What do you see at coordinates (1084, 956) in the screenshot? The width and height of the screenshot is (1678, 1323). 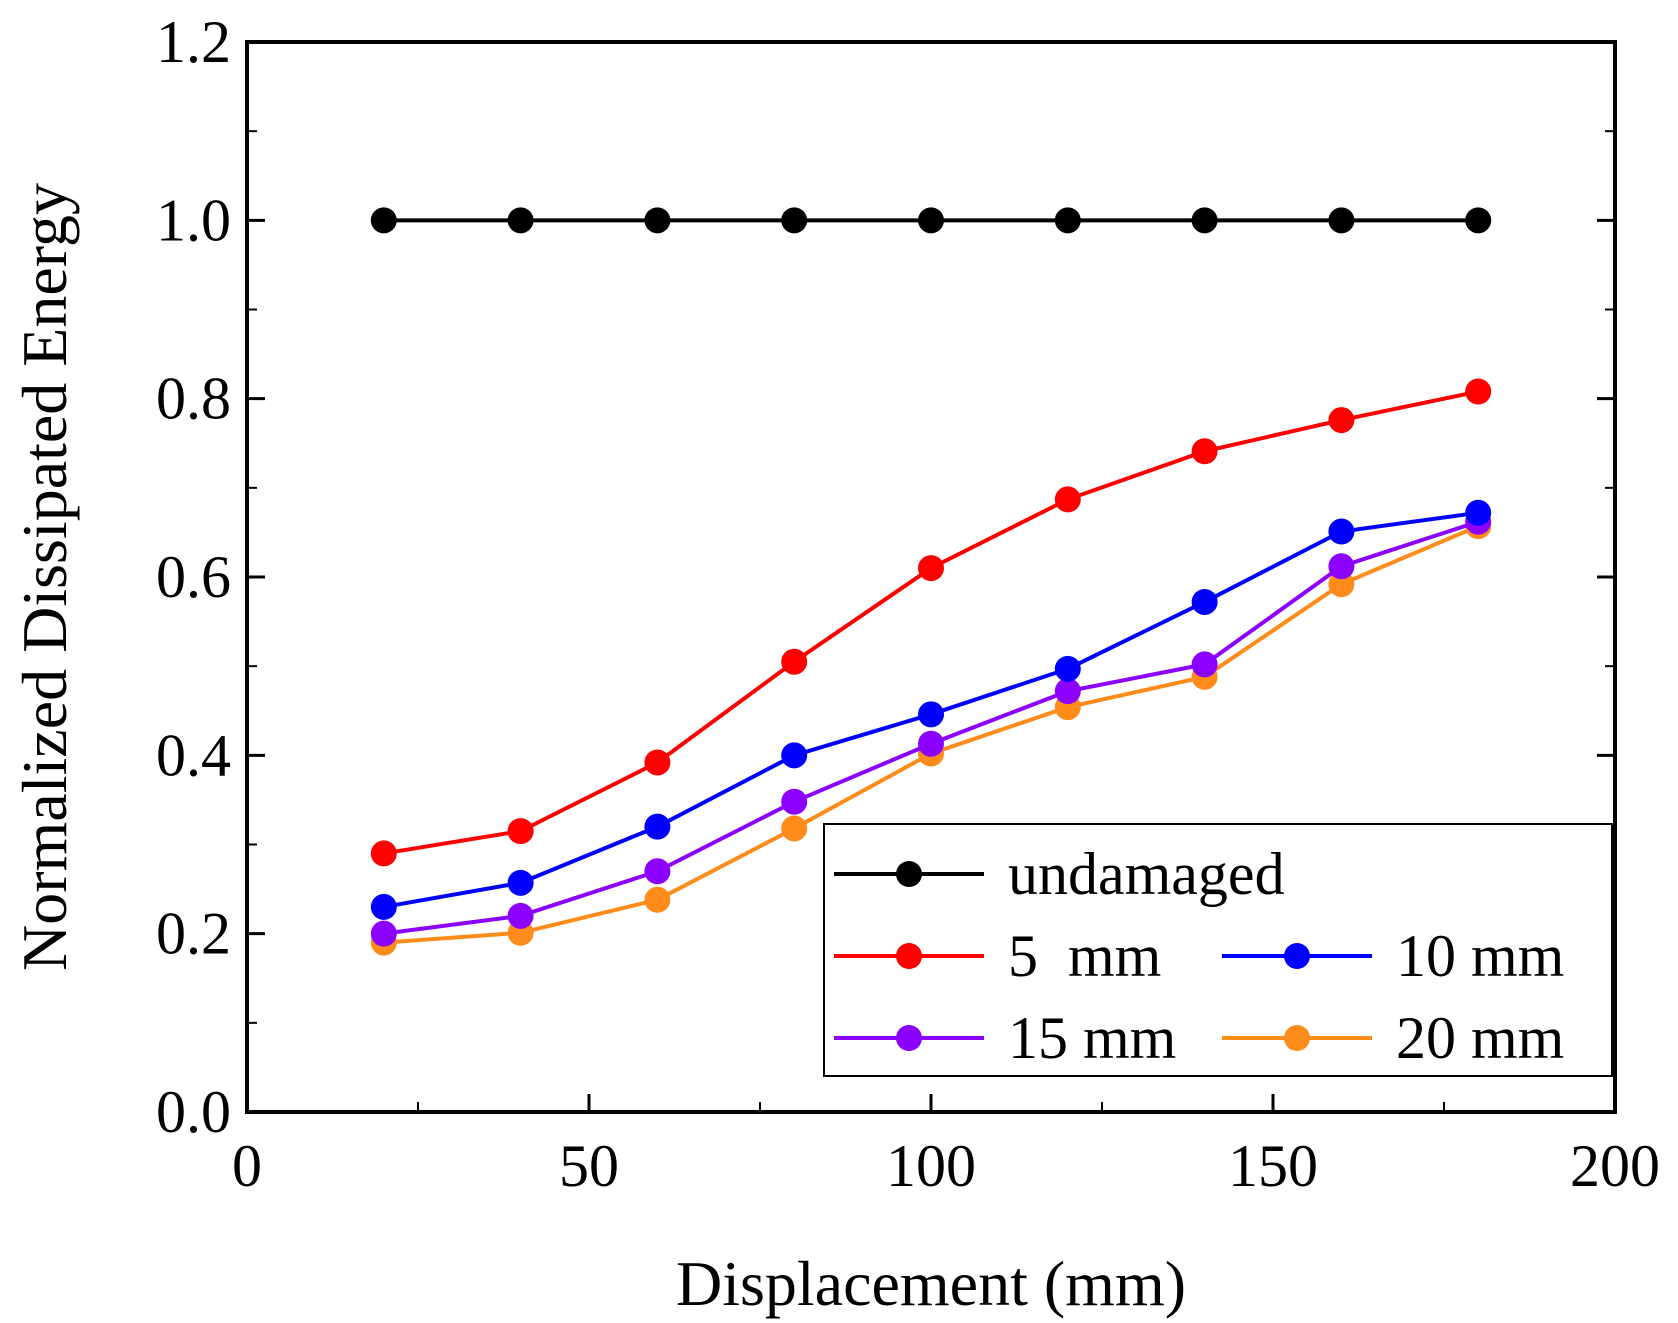 I see `legend-label: 5 mm` at bounding box center [1084, 956].